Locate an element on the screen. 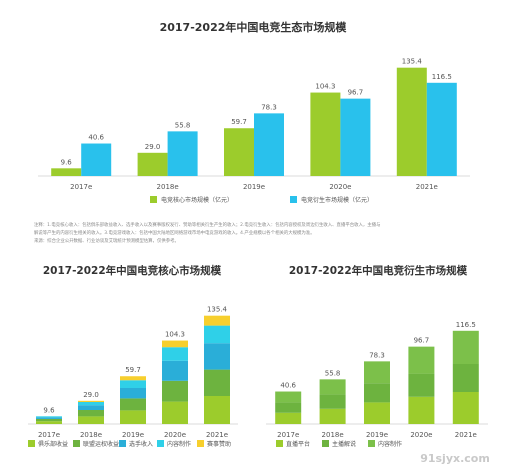 This screenshot has height=468, width=507. legend-label: 电竞核心市场规模（亿元） is located at coordinates (197, 200).